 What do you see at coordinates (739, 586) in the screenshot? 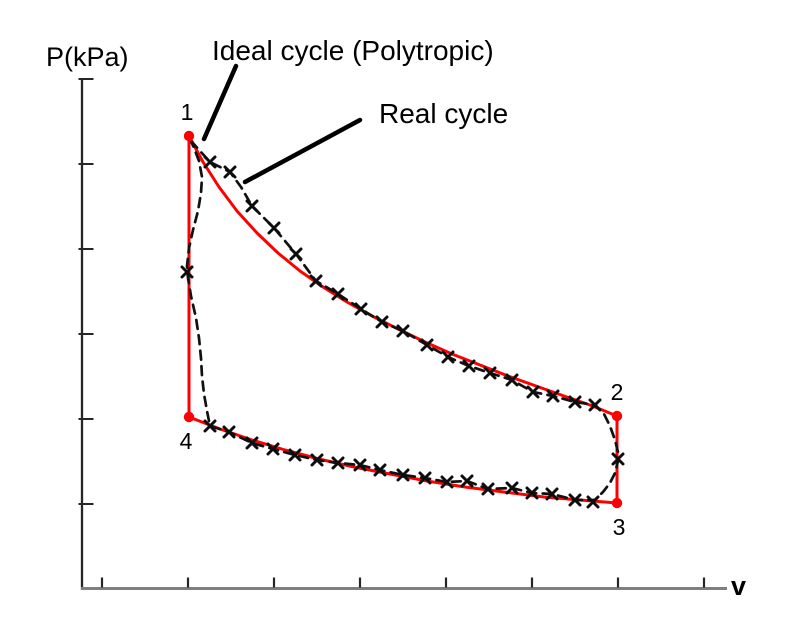
I see `x-axis-label: v` at bounding box center [739, 586].